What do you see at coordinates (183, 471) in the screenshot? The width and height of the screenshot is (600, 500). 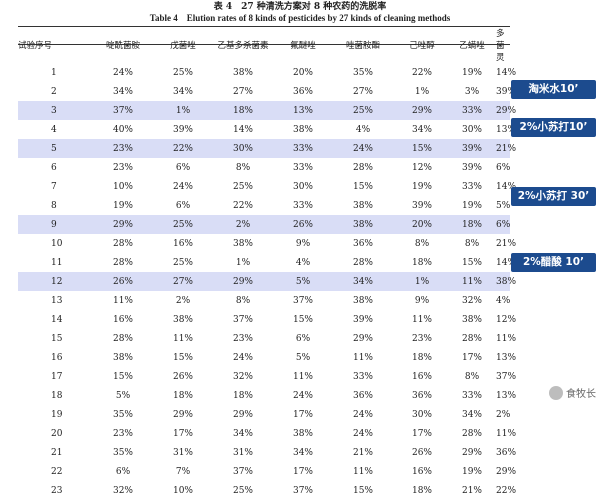 I see `elution-rate-cell: 7%` at bounding box center [183, 471].